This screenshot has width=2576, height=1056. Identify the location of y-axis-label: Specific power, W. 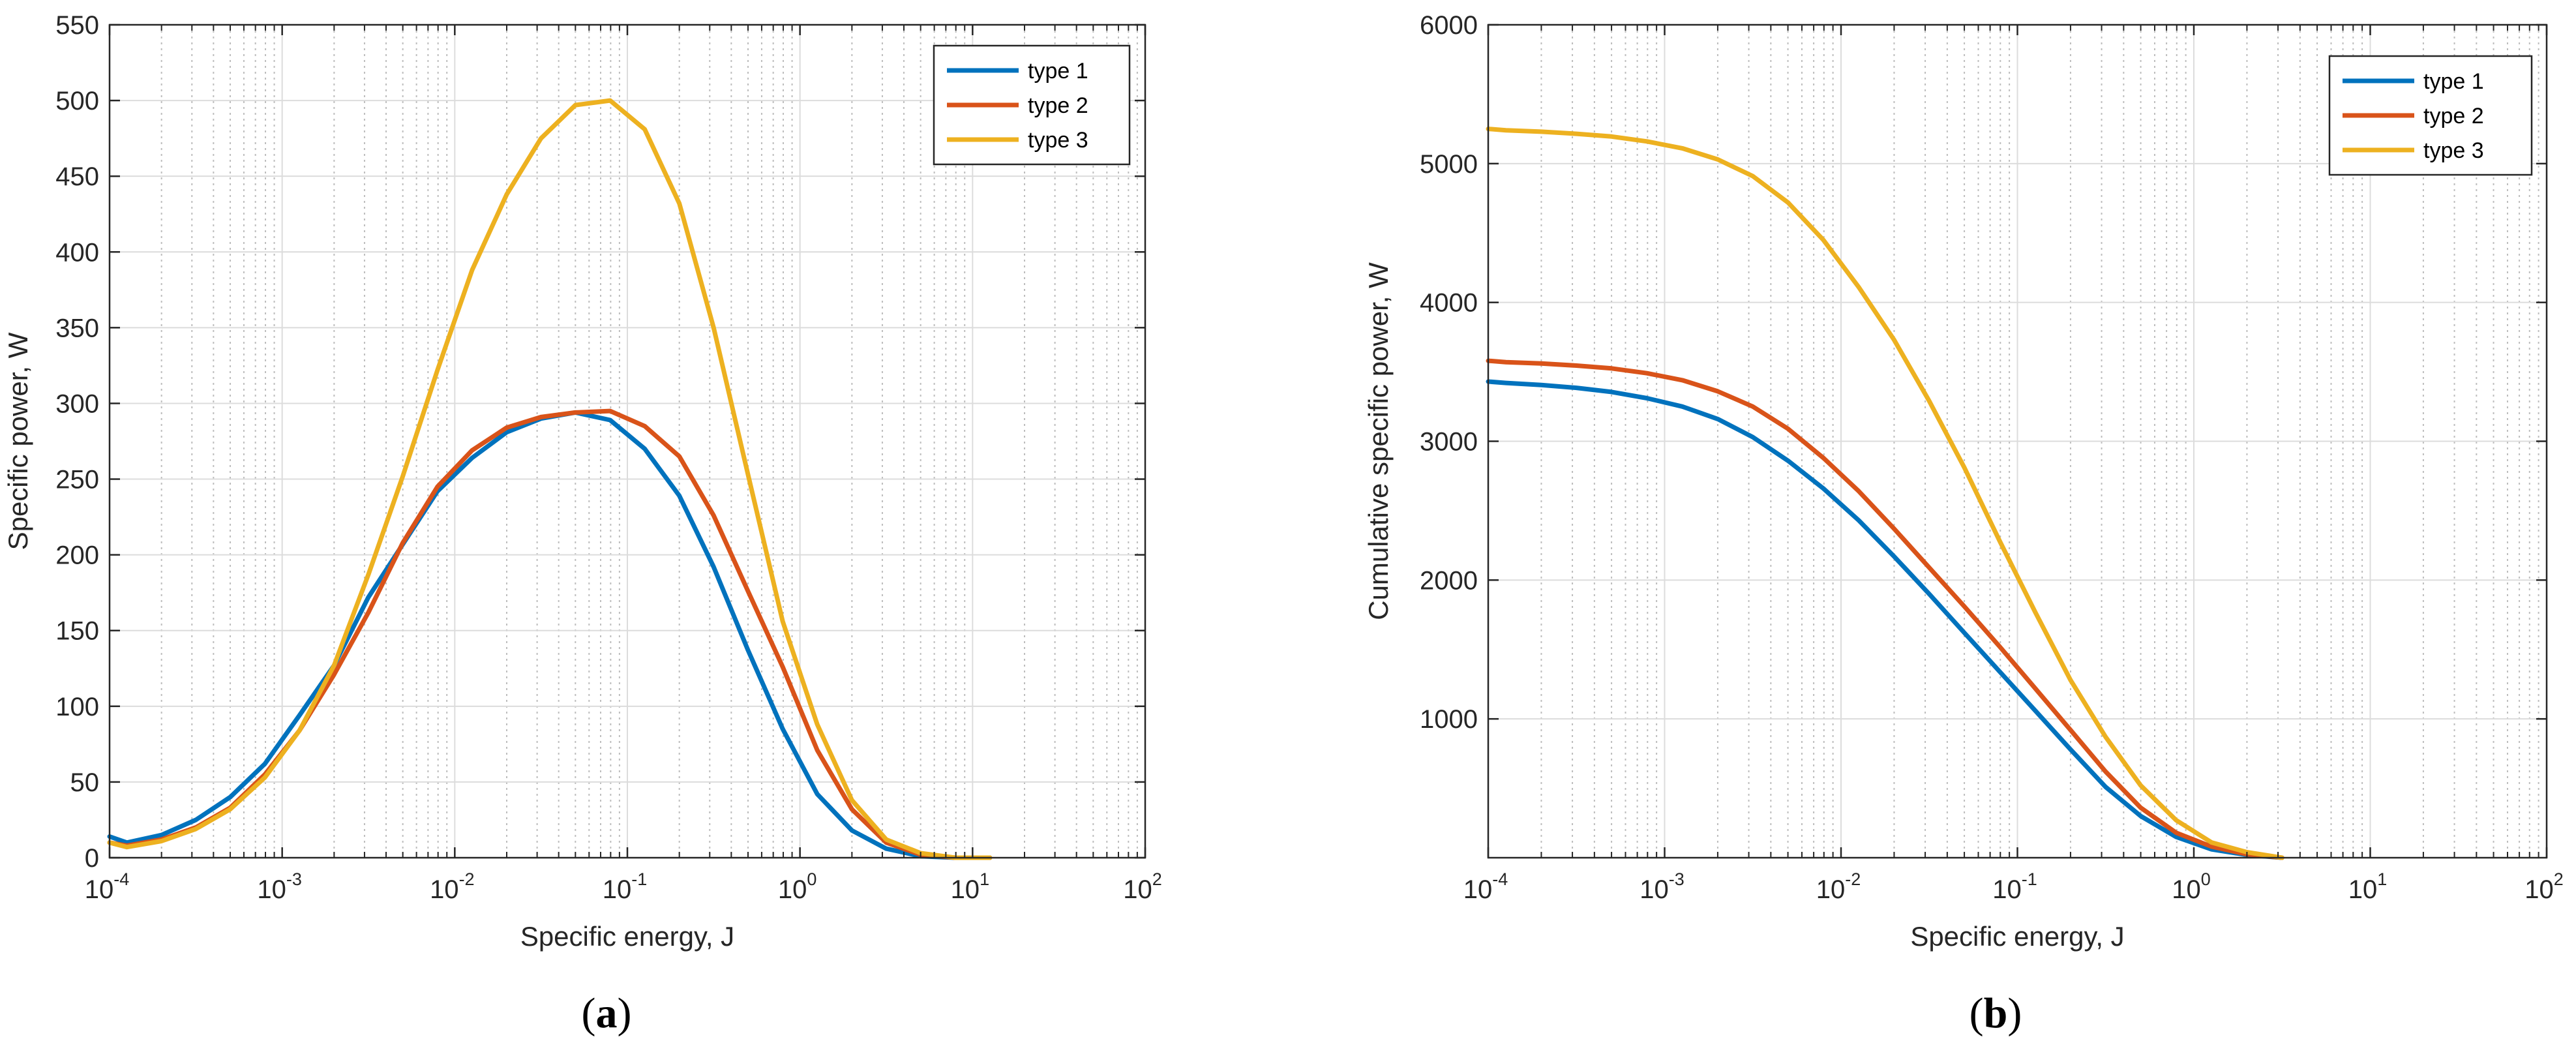
(18, 441).